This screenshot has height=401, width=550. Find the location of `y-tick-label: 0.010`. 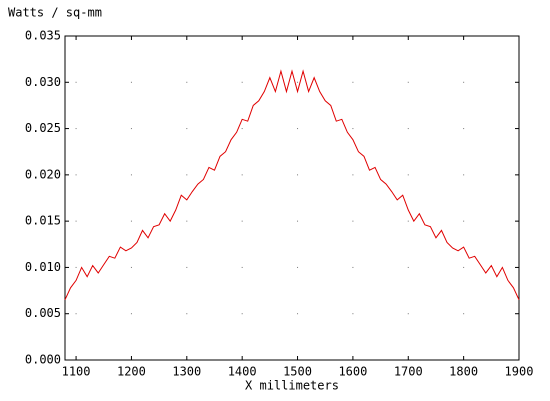

y-tick-label: 0.010 is located at coordinates (43, 267).